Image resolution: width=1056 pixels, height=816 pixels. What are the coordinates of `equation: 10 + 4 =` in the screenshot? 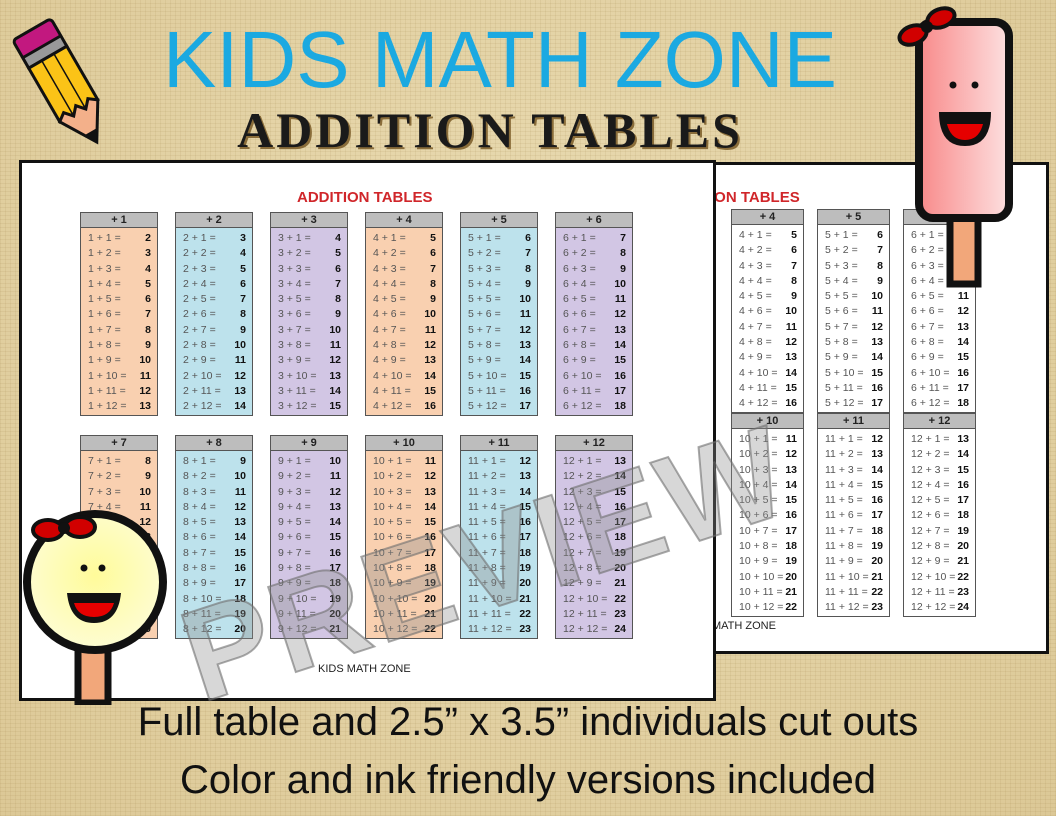 It's located at (392, 506).